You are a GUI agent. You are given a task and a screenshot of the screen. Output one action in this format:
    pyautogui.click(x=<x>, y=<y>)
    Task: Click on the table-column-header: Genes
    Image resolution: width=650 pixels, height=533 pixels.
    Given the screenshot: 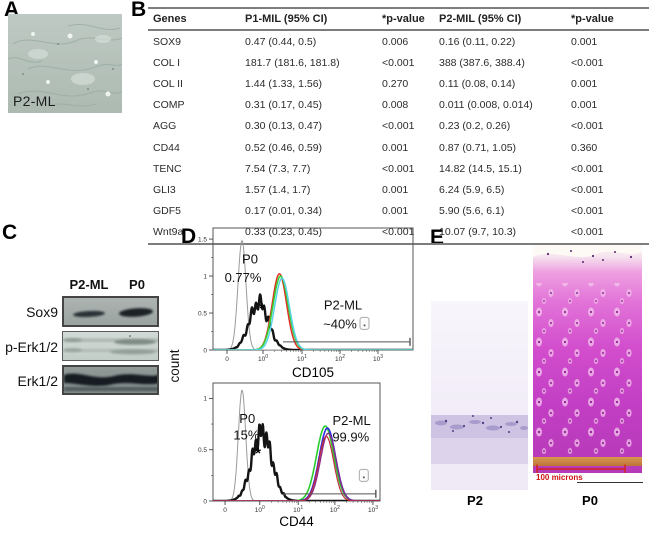 What is the action you would take?
    pyautogui.click(x=196, y=19)
    